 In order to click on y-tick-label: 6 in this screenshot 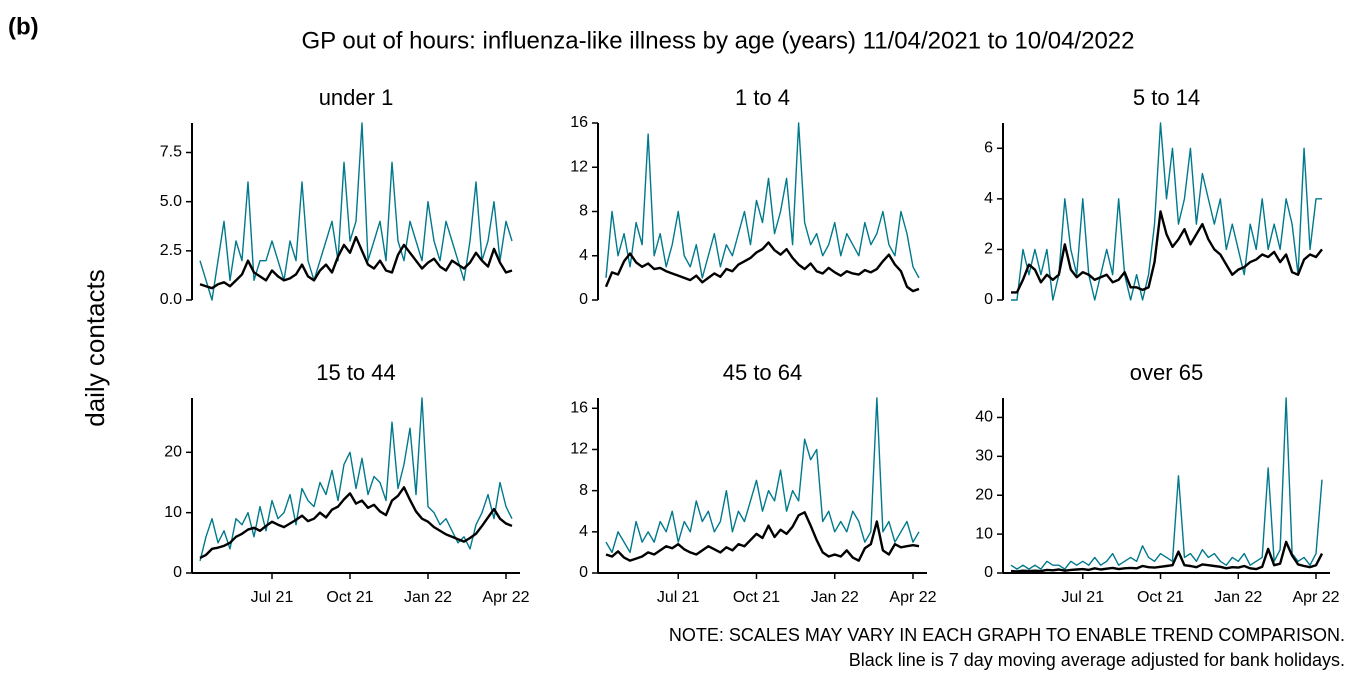, I will do `click(988, 148)`.